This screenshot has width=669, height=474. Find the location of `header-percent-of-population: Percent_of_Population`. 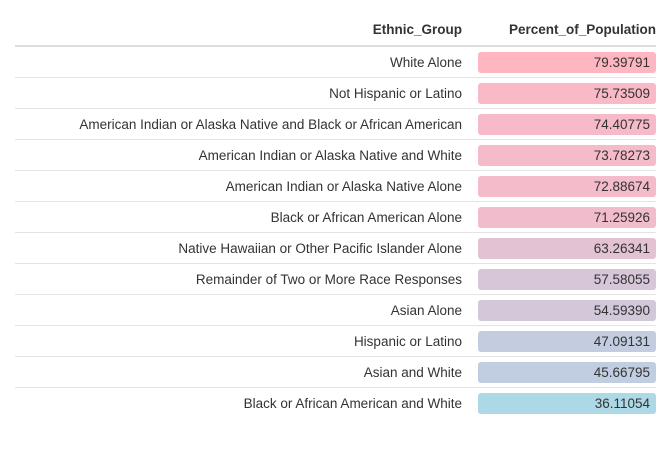

header-percent-of-population: Percent_of_Population is located at coordinates (563, 29).